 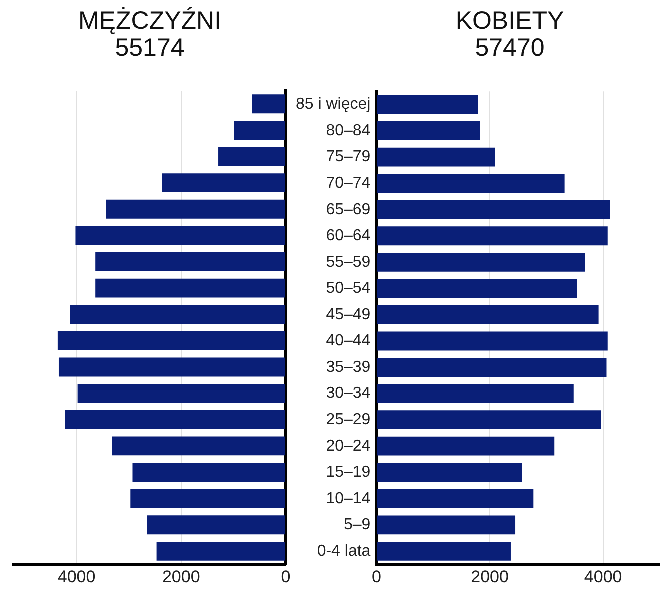 I want to click on y-tick-label: 85 i więcej, so click(x=333, y=105).